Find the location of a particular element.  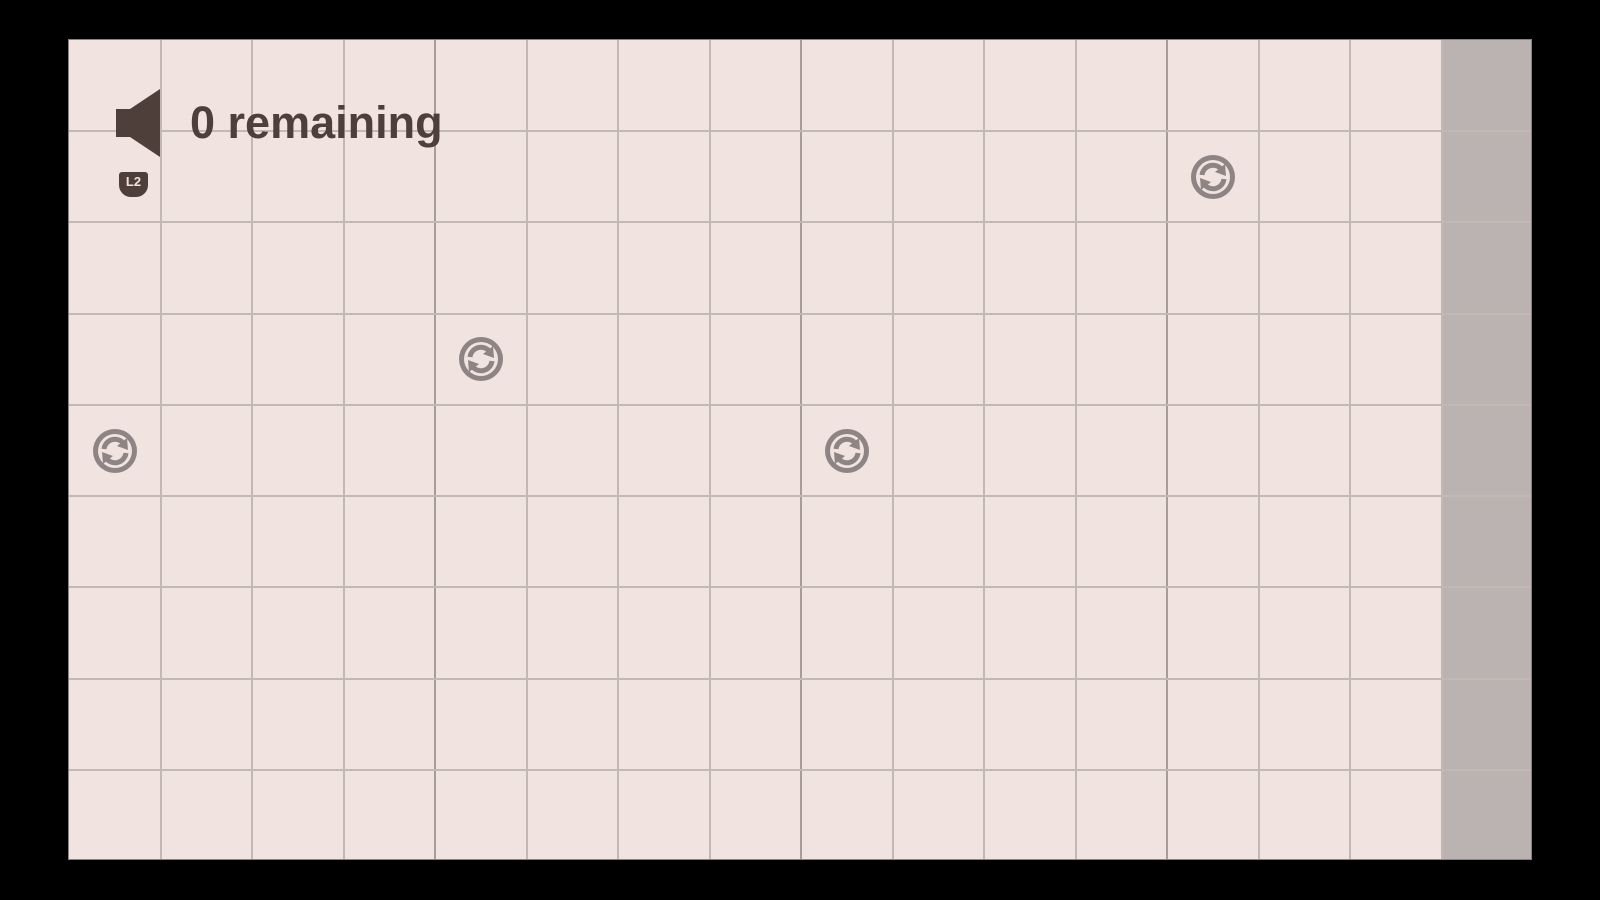

remaining-counter: 0 remaining is located at coordinates (316, 122).